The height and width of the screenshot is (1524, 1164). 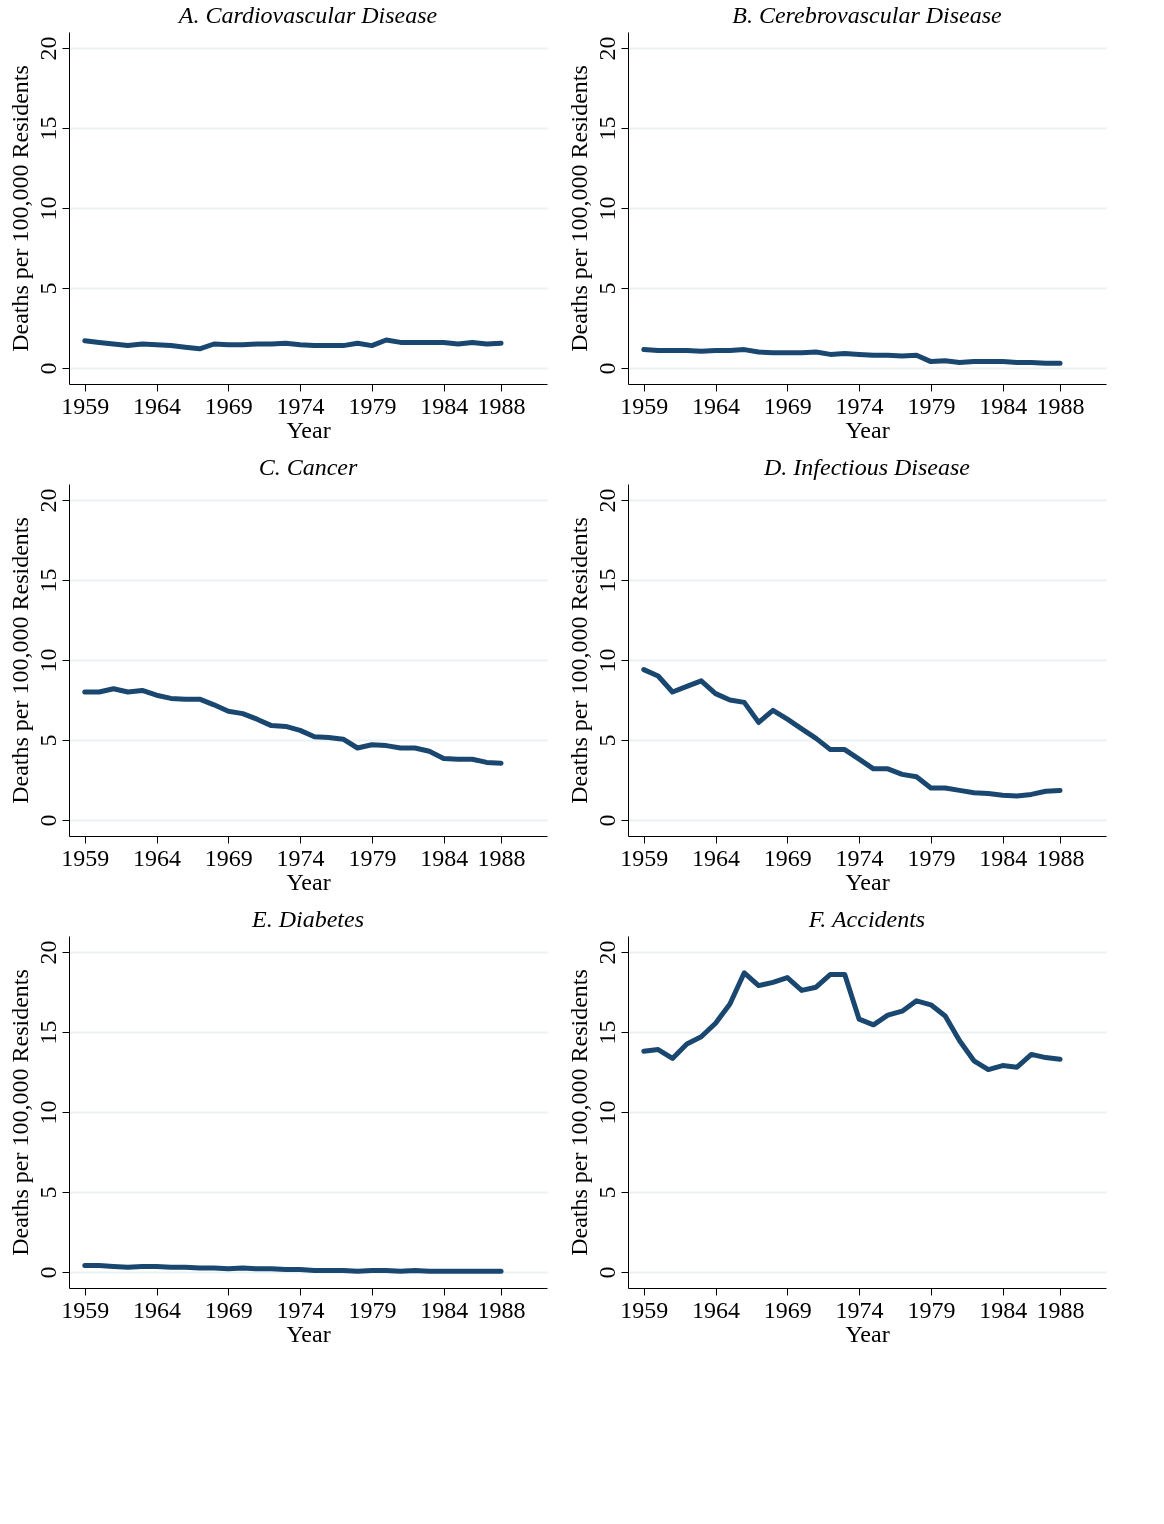 I want to click on chart-title: D. Infectious Disease, so click(x=867, y=467).